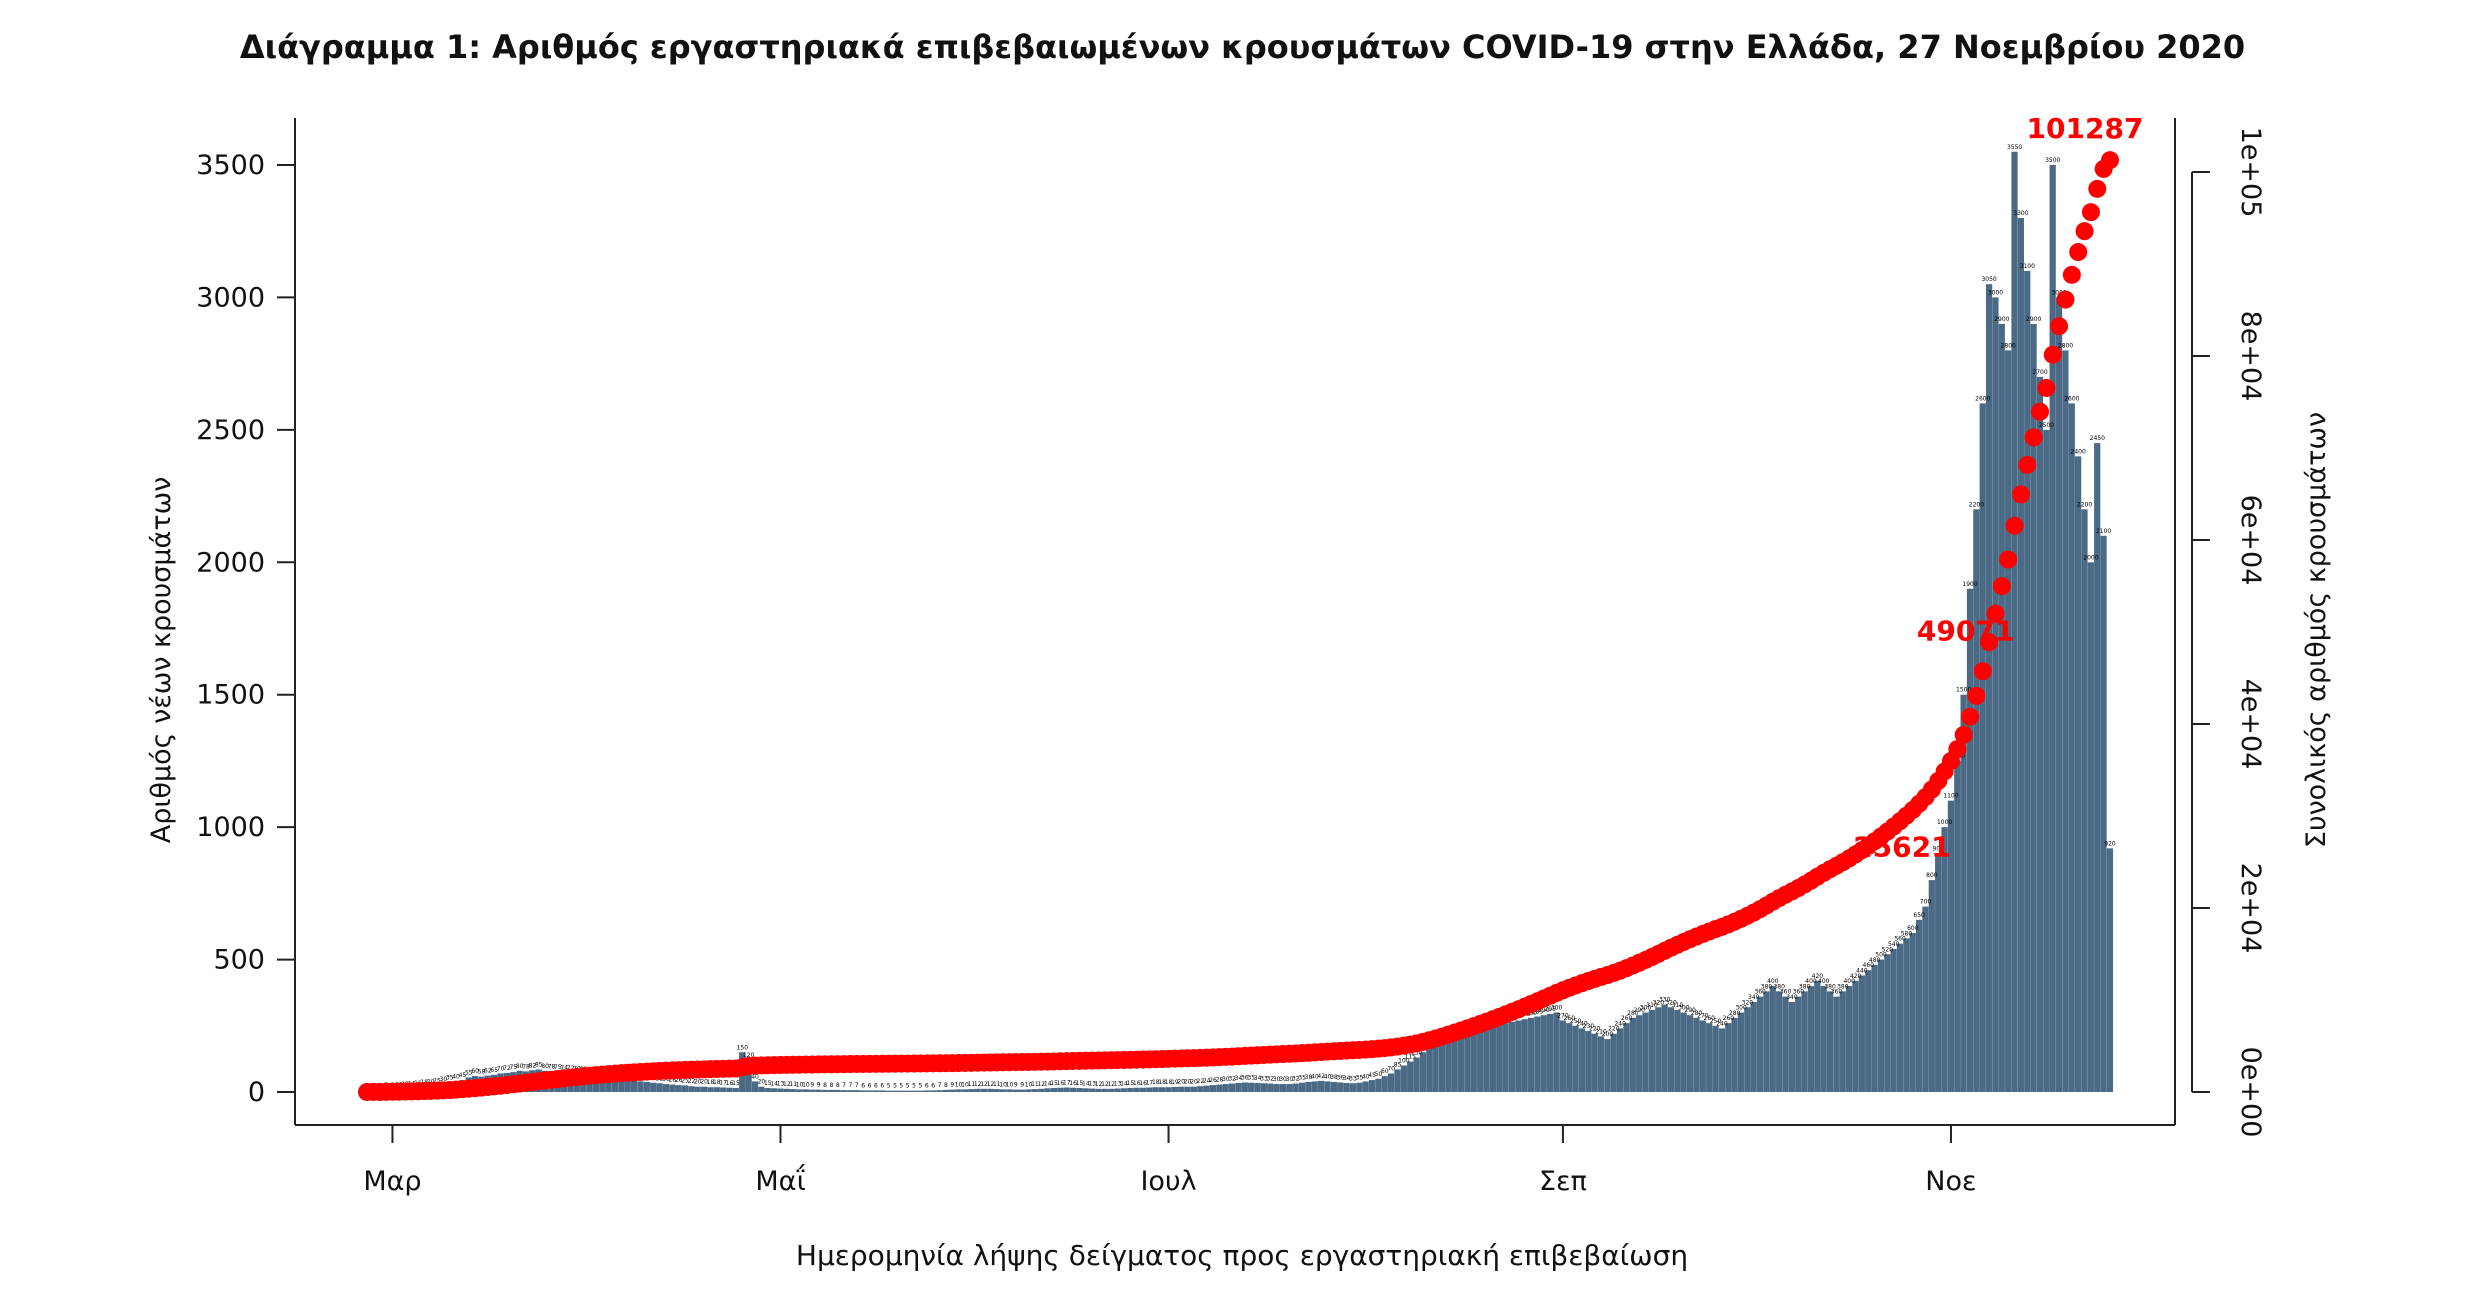 This screenshot has height=1300, width=2485. What do you see at coordinates (1118, 1084) in the screenshot?
I see `bar-value-label: 13` at bounding box center [1118, 1084].